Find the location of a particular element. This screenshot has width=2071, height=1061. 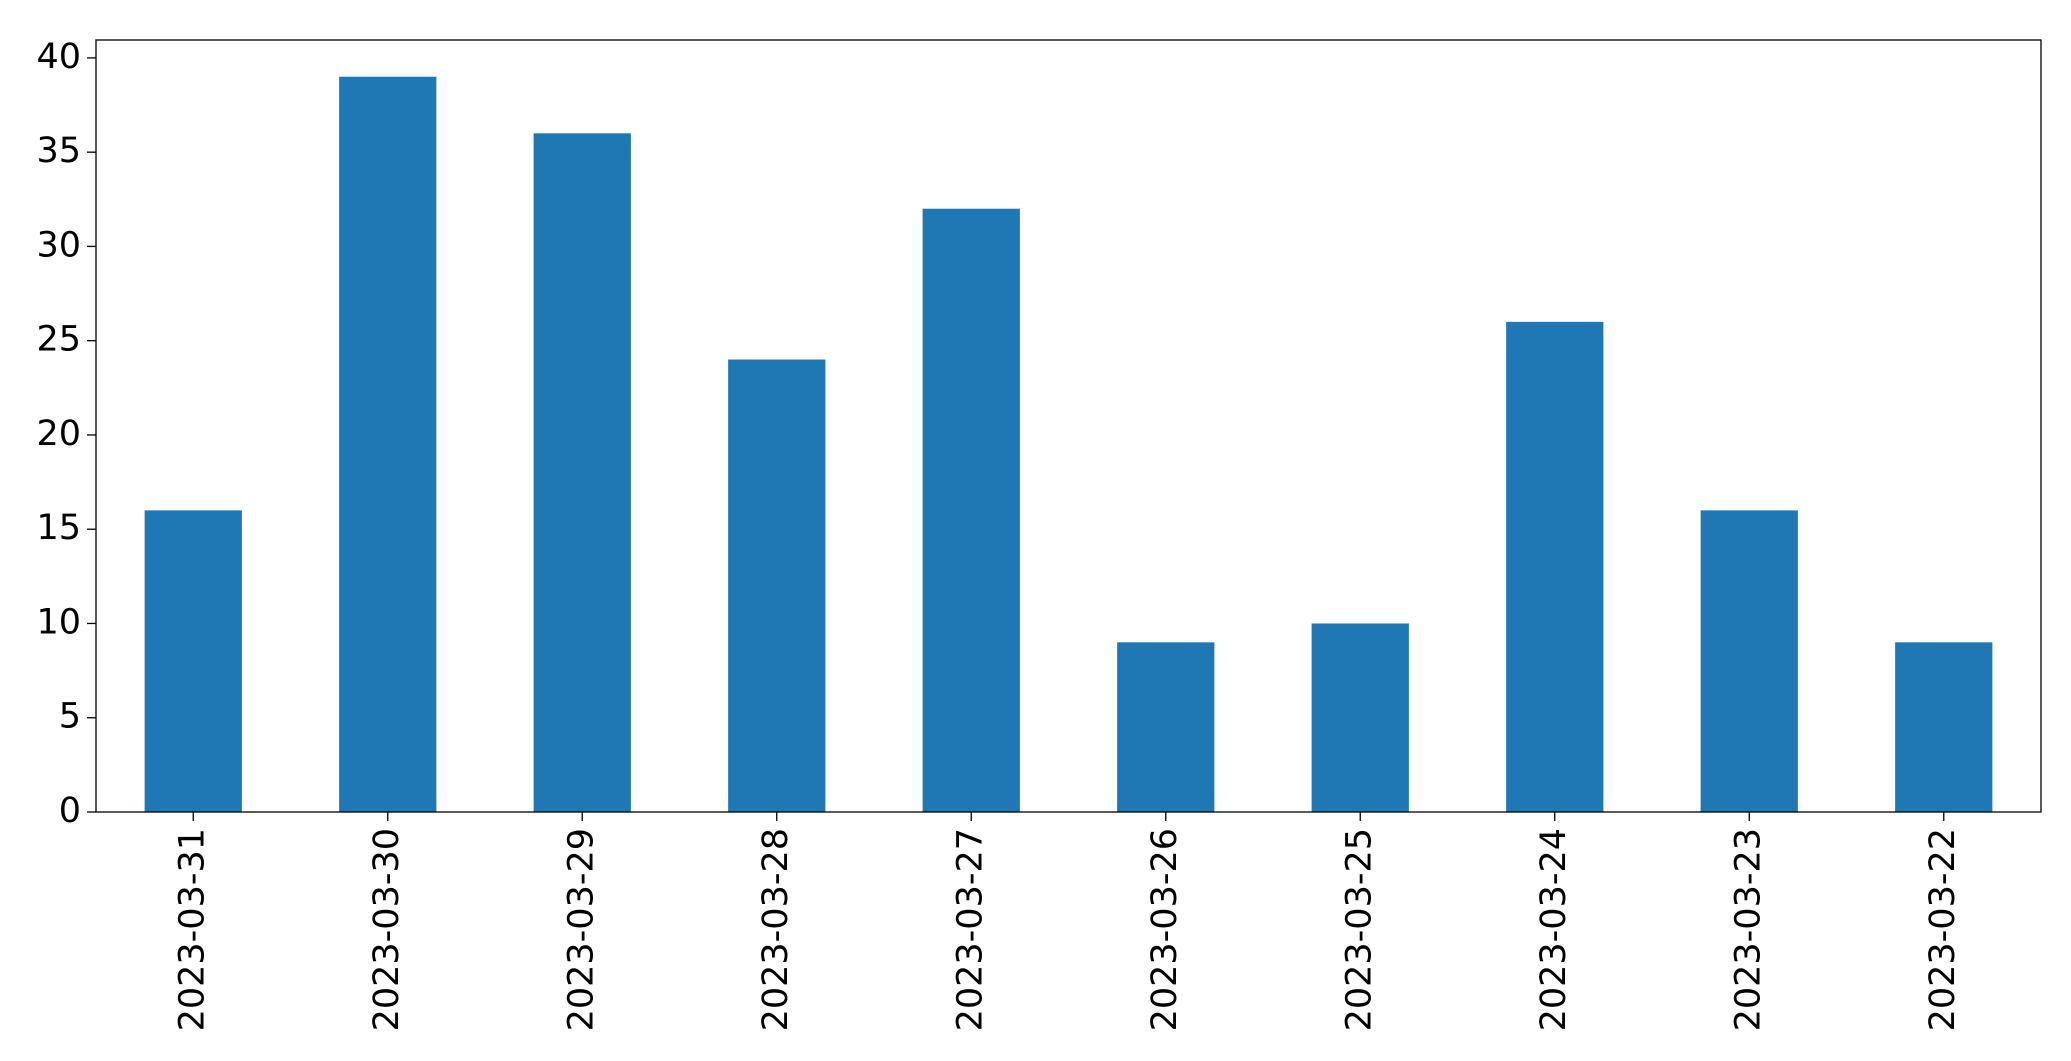

x-tick-label: 2023-03-26 is located at coordinates (1165, 929).